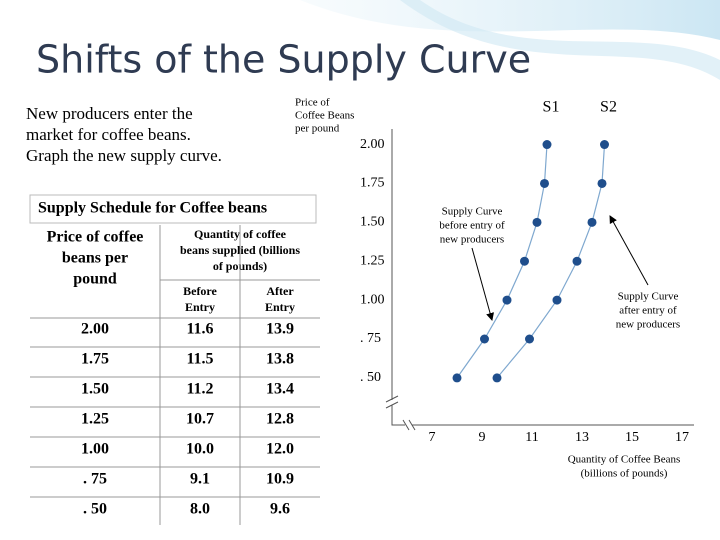 Image resolution: width=720 pixels, height=540 pixels. Describe the element at coordinates (624, 460) in the screenshot. I see `x-axis-label: Quantity of Coffee Beans` at that location.